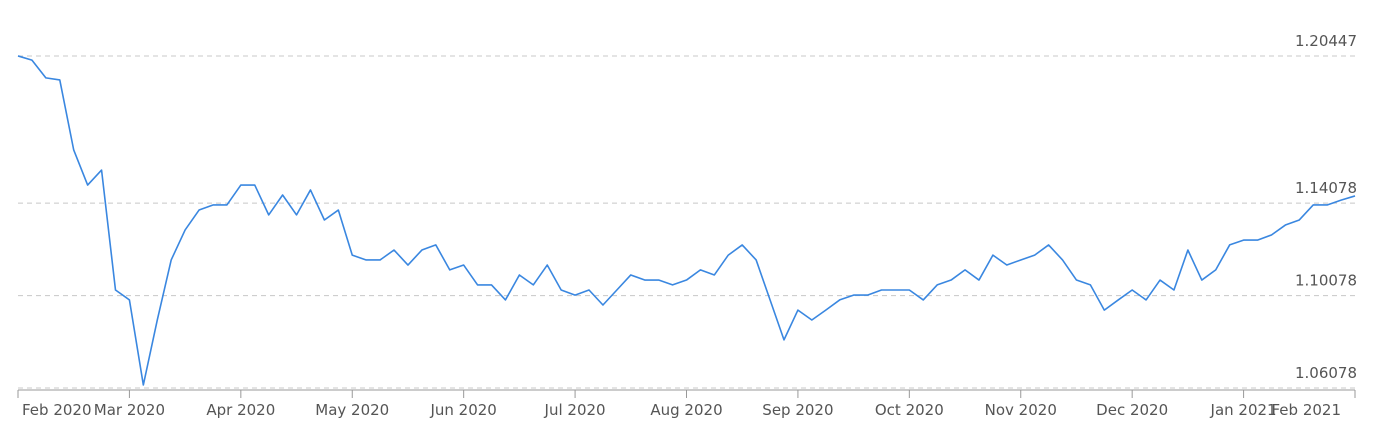 This screenshot has width=1384, height=440. What do you see at coordinates (240, 410) in the screenshot?
I see `x-tick-label: Apr 2020` at bounding box center [240, 410].